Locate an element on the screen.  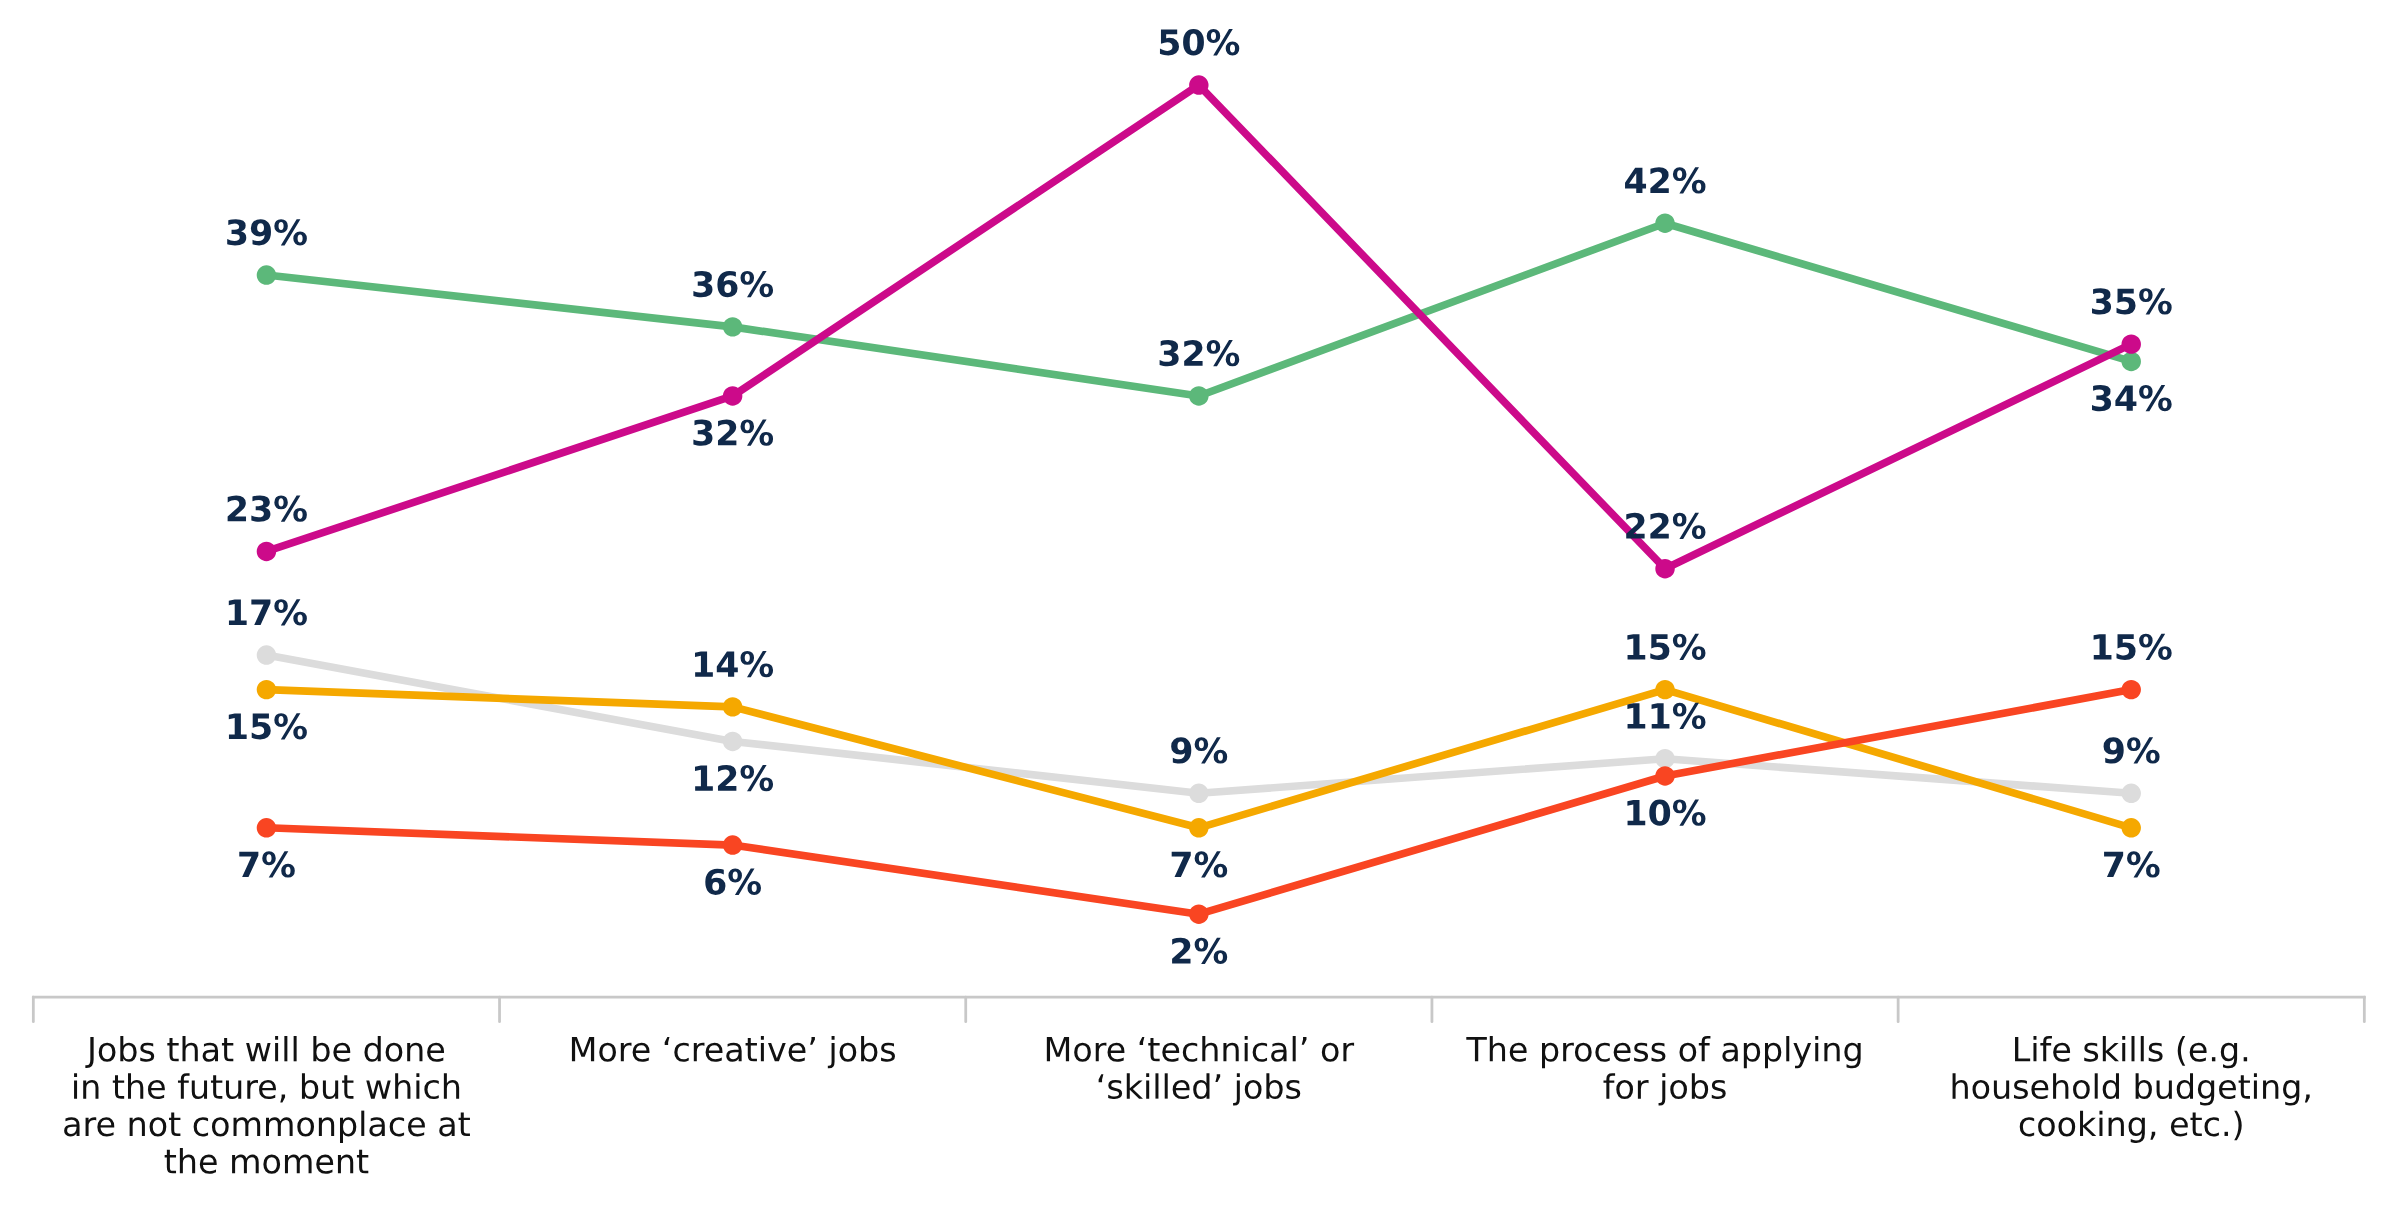
data-label: 35% is located at coordinates (2132, 301).